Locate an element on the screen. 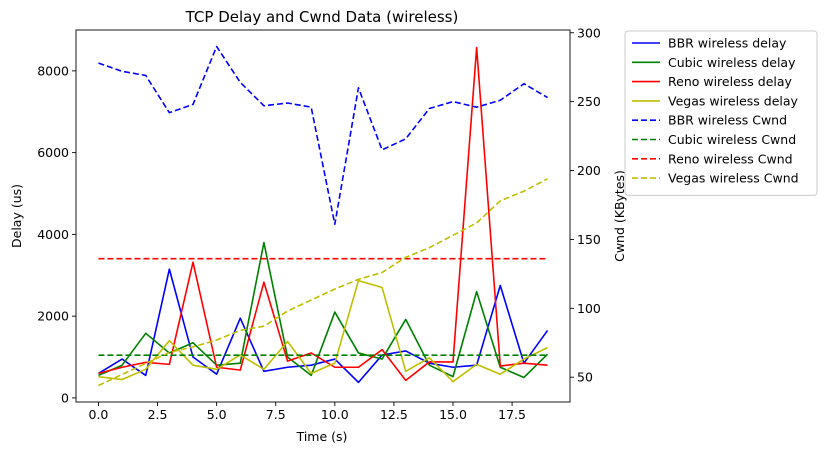 The width and height of the screenshot is (830, 453). y-right-tick-label: 300 is located at coordinates (589, 32).